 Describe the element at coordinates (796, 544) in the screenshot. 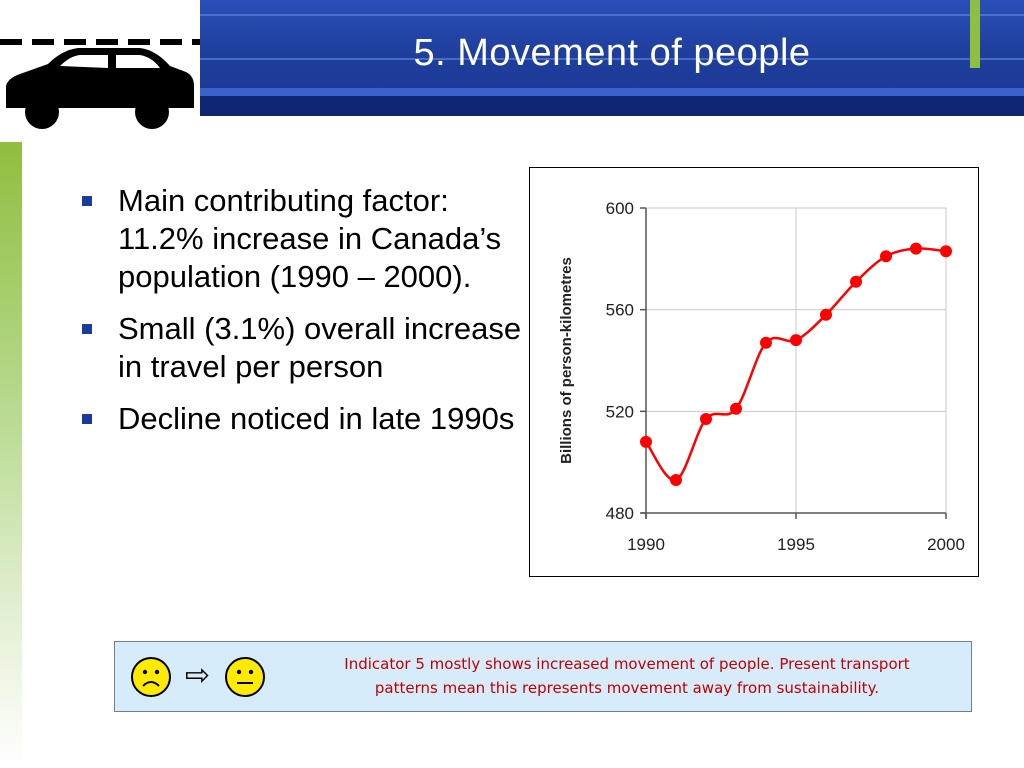

I see `x-tick-label: 1995` at that location.